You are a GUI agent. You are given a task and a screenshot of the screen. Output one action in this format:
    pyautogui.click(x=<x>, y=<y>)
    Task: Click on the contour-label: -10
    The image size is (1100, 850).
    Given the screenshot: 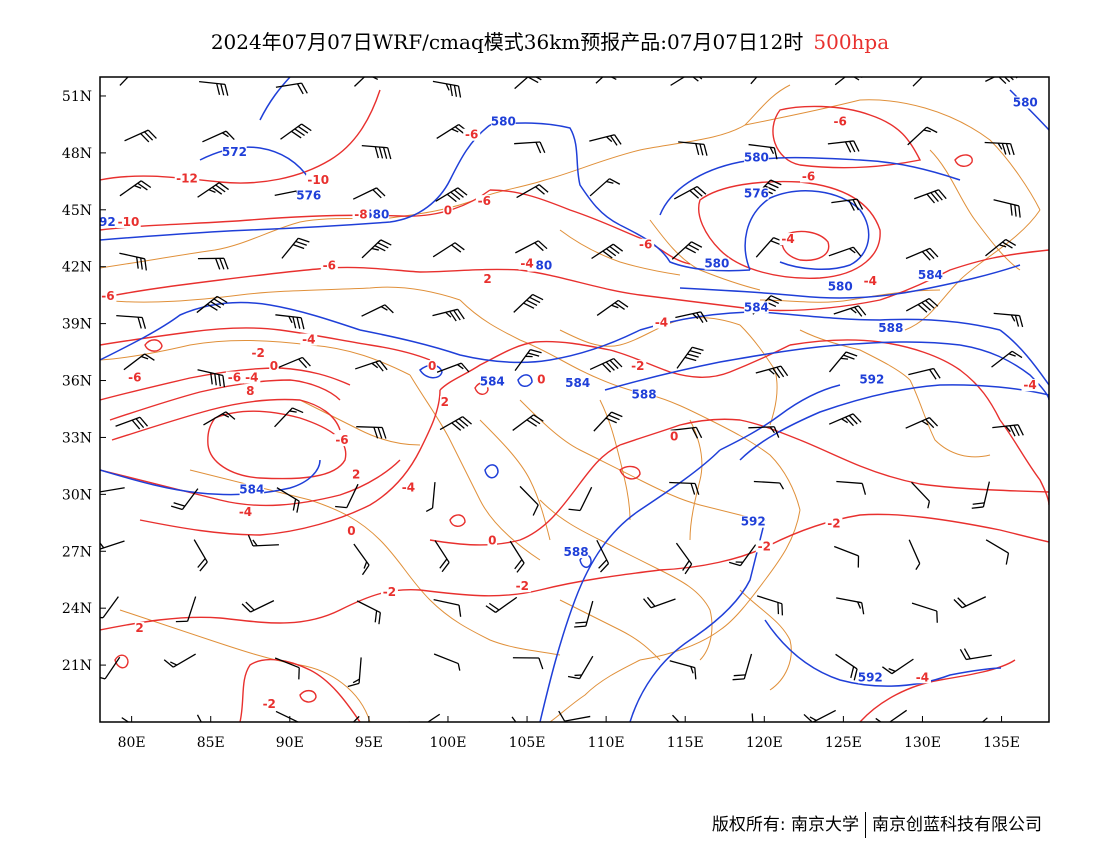 What is the action you would take?
    pyautogui.click(x=318, y=180)
    